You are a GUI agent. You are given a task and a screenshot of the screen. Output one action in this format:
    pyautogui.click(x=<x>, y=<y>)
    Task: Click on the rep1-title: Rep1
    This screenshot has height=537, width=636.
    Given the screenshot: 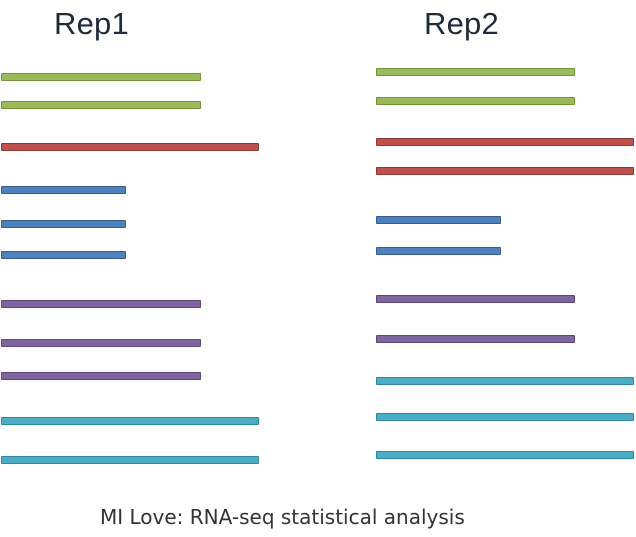 What is the action you would take?
    pyautogui.click(x=91, y=23)
    